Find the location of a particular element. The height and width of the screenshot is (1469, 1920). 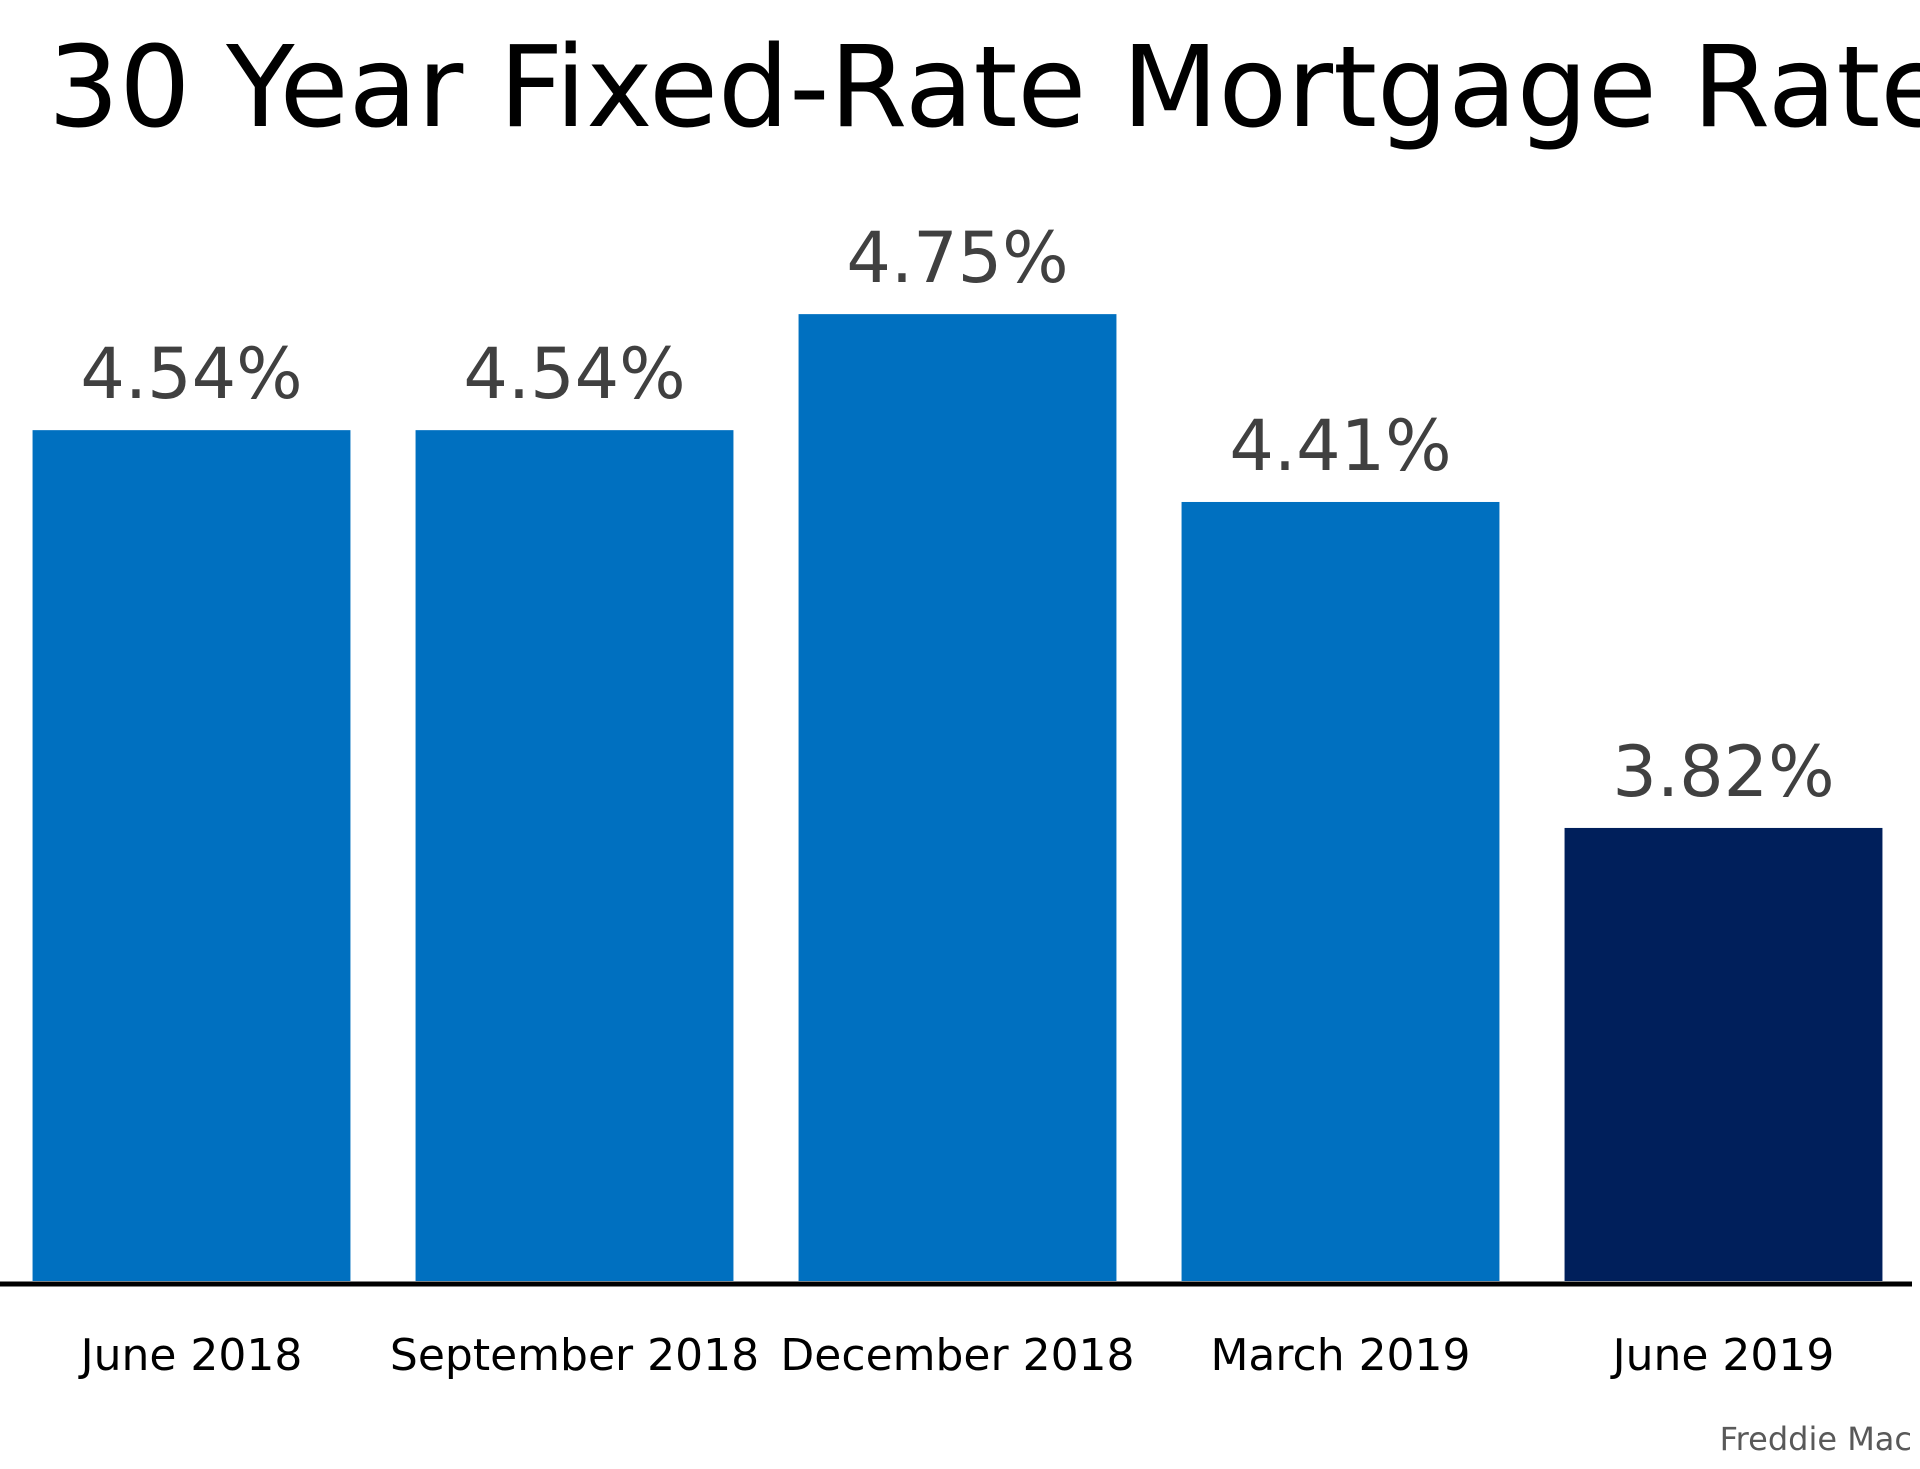

x-tick-label: March 2019 is located at coordinates (1340, 1355).